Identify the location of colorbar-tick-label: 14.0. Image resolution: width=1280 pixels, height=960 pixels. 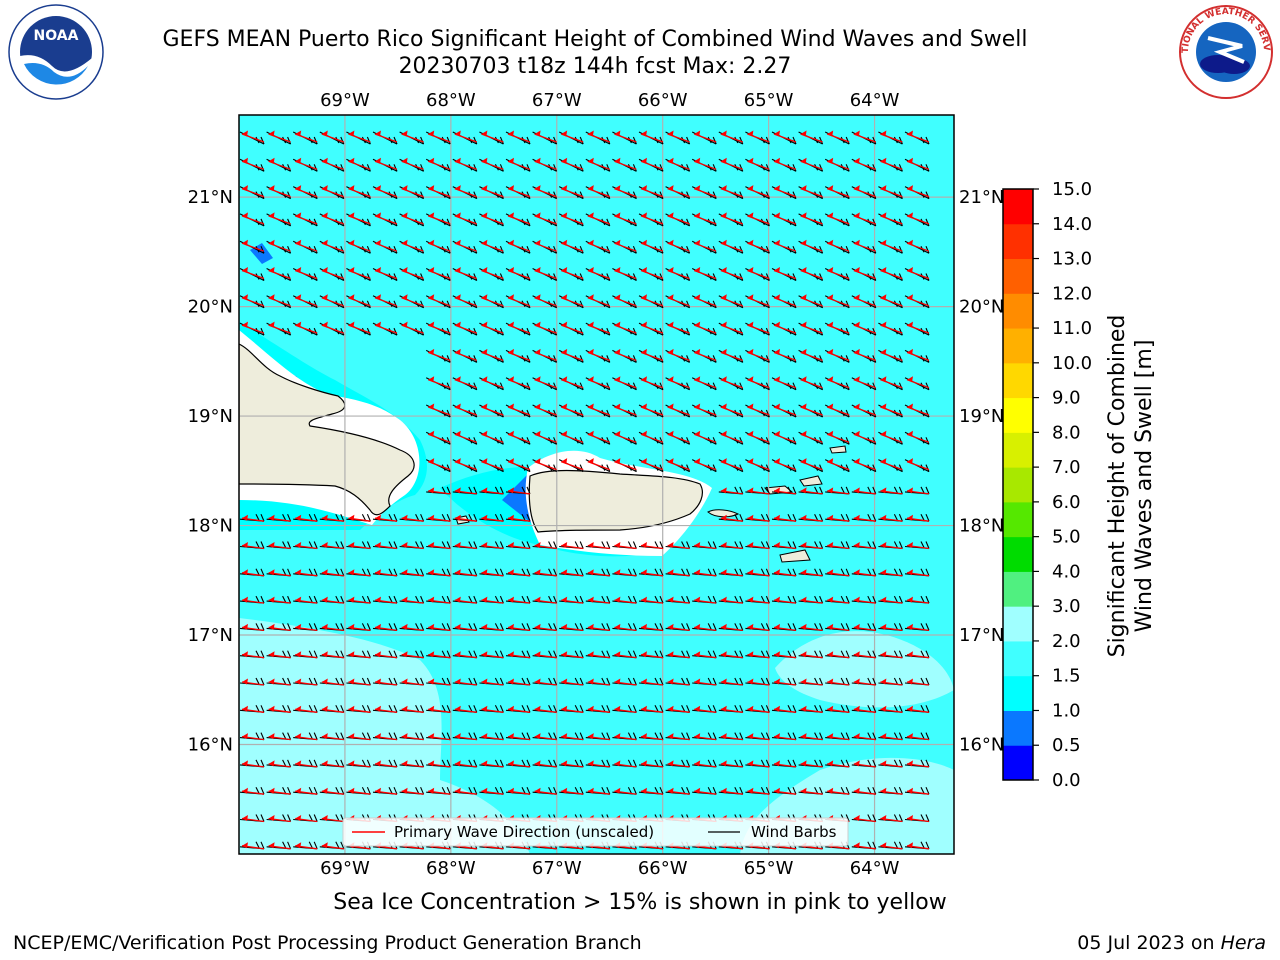
(1072, 224).